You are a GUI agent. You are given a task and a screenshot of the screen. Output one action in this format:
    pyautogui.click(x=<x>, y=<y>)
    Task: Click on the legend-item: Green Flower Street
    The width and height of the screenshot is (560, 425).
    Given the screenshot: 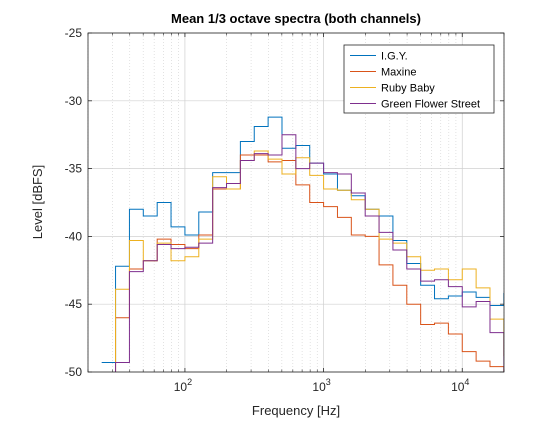 What is the action you would take?
    pyautogui.click(x=415, y=105)
    